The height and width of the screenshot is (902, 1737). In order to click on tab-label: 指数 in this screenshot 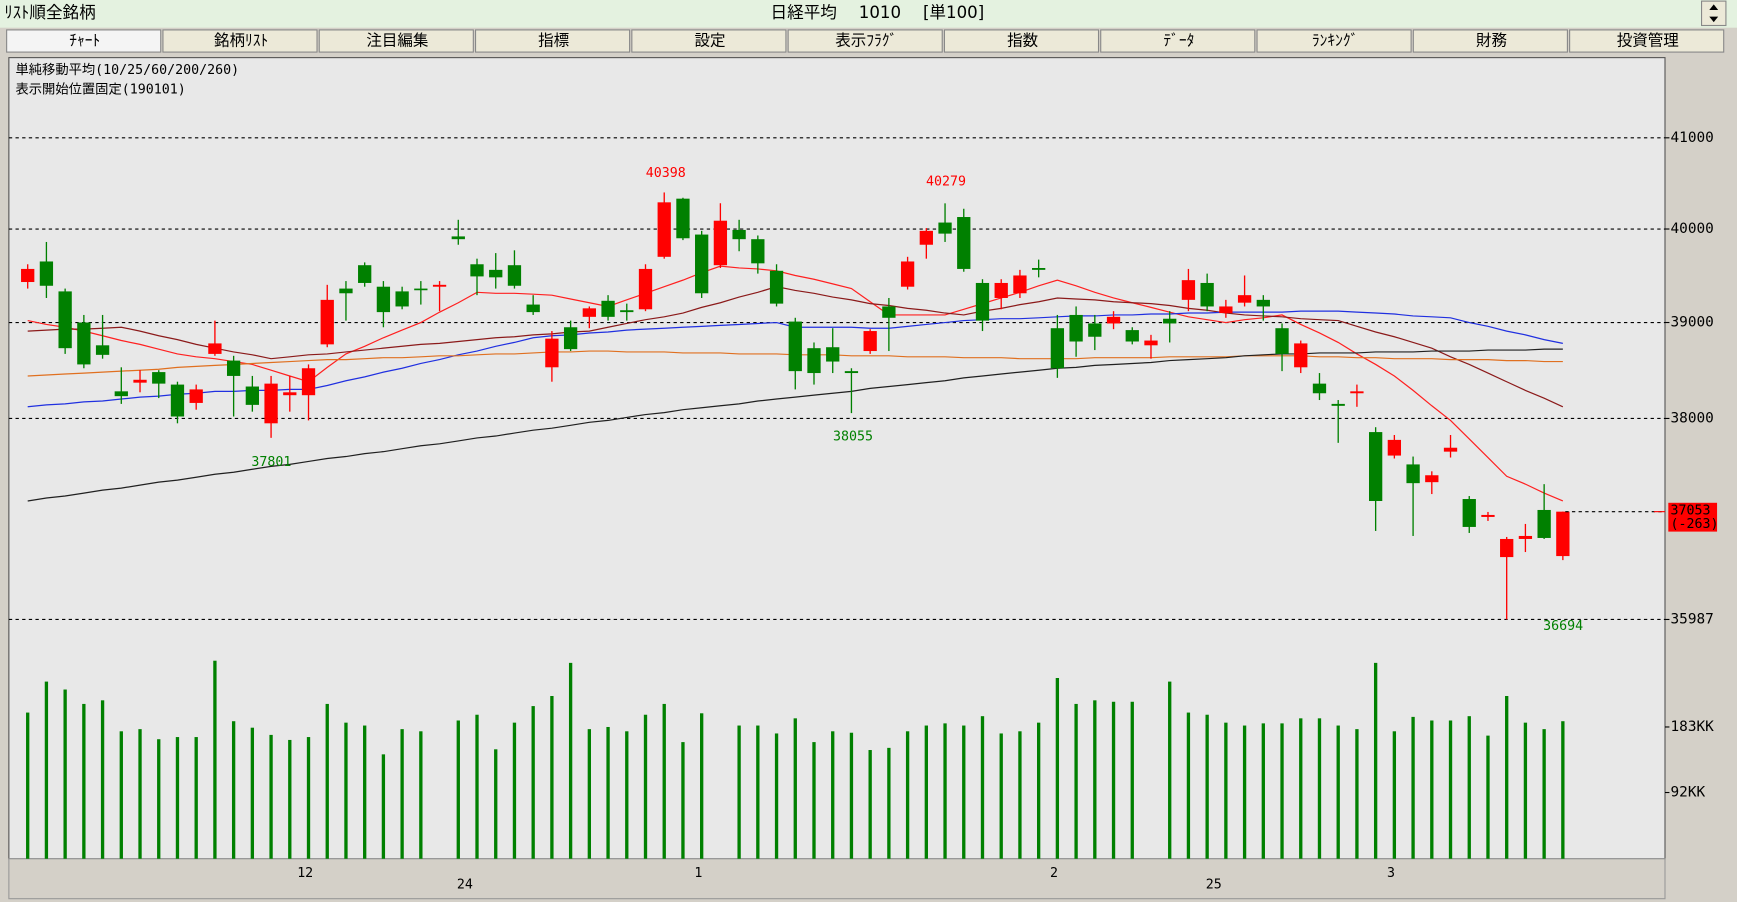, I will do `click(1022, 40)`.